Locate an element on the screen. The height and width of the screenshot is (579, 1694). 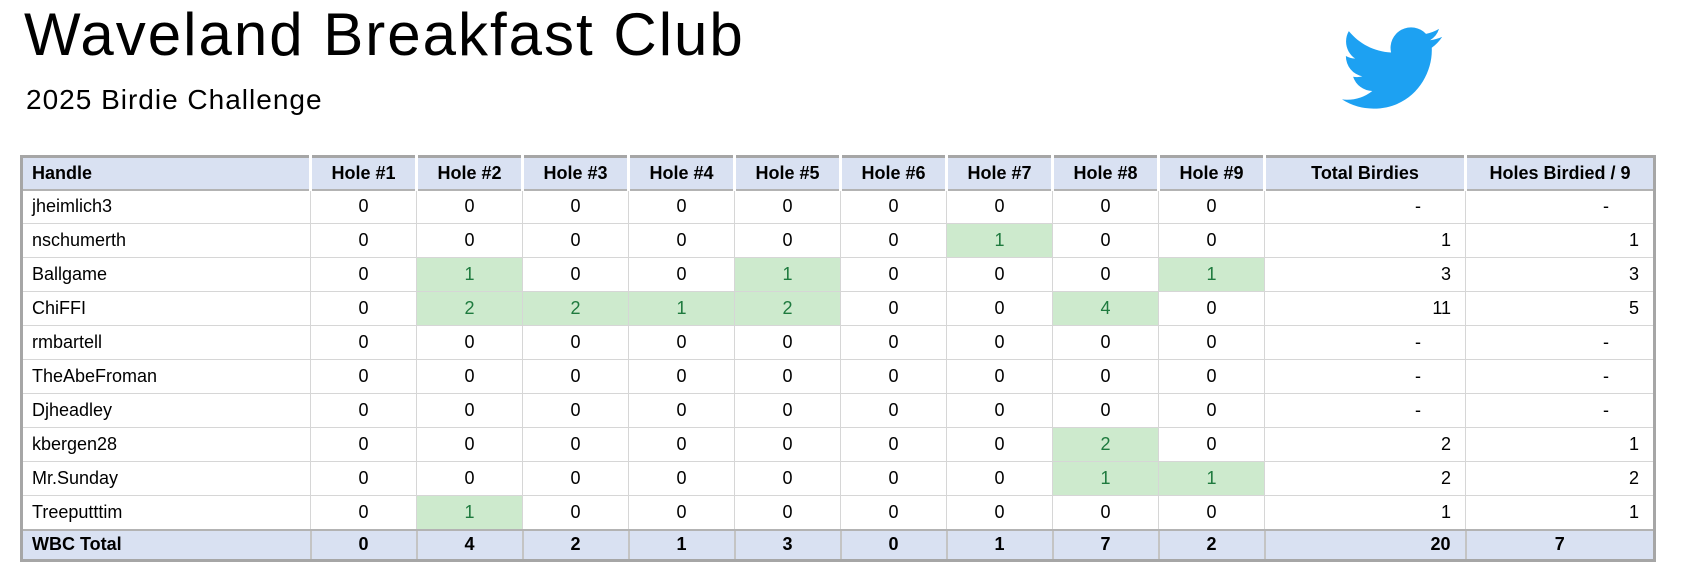
column-header-hole-8: Hole #8 is located at coordinates (1105, 173).